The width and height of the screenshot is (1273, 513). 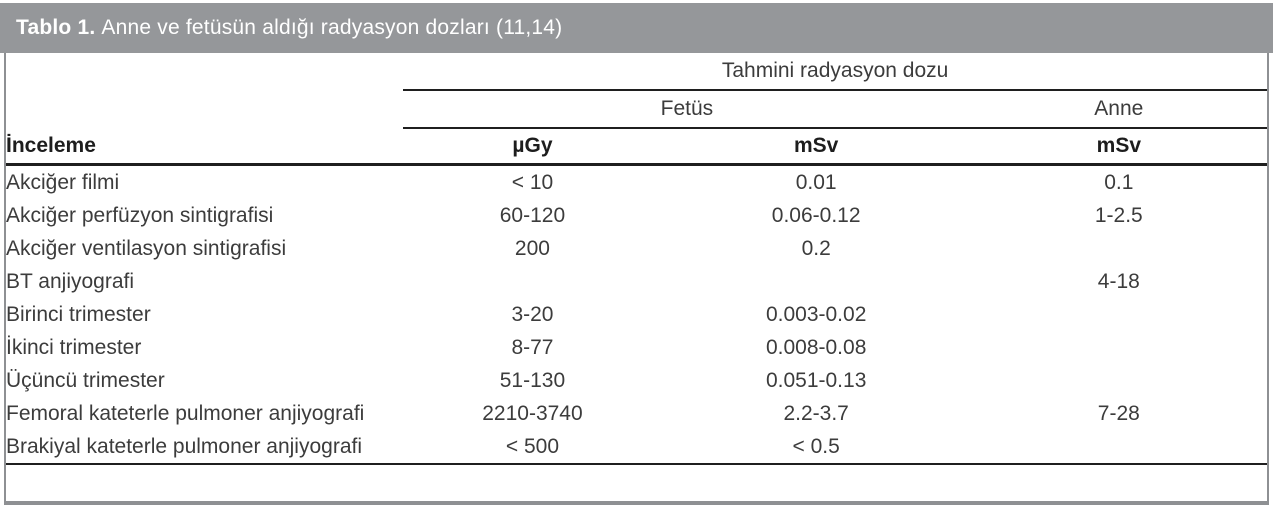 I want to click on cell-ugy: 51-130, so click(x=532, y=380).